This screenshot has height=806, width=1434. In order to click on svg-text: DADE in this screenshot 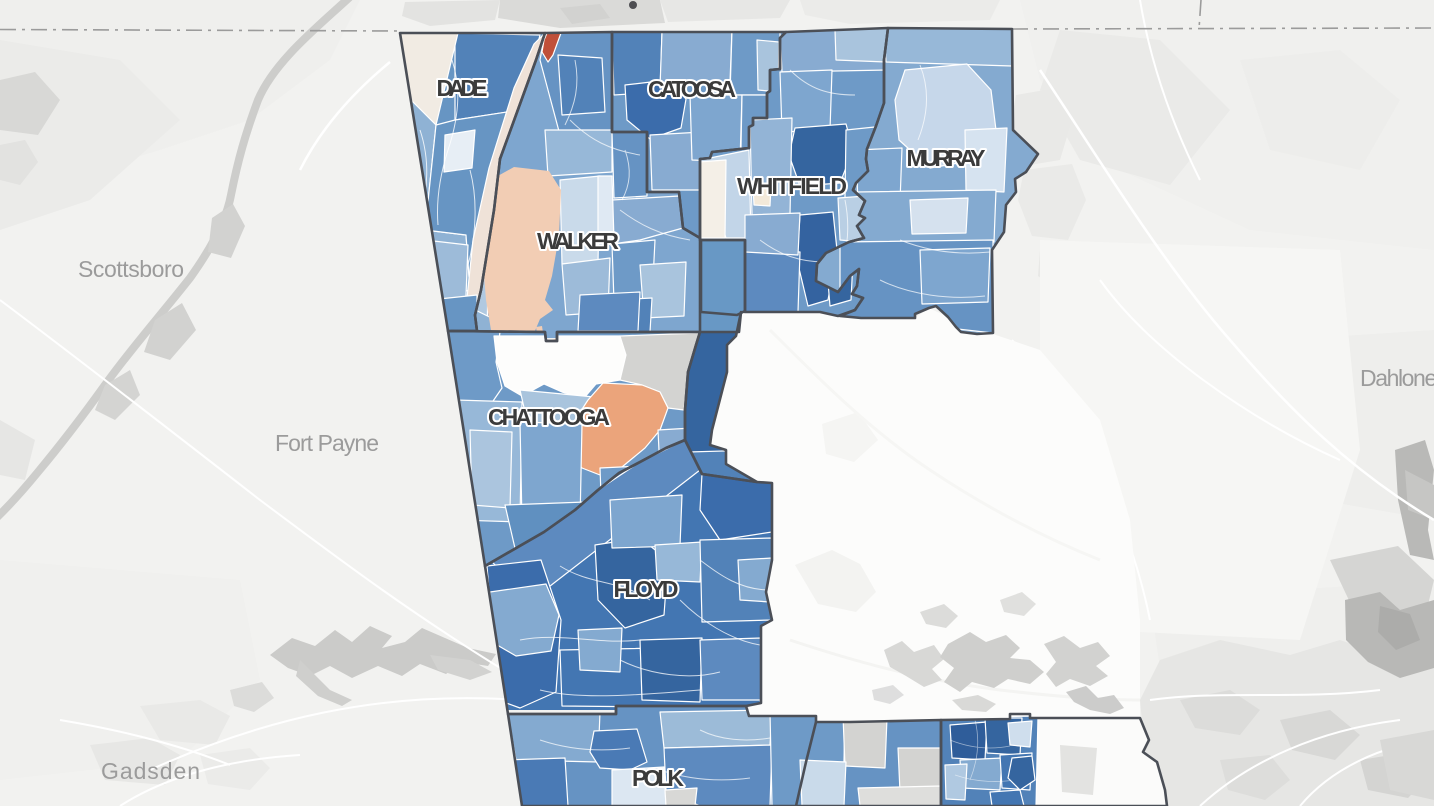, I will do `click(462, 88)`.